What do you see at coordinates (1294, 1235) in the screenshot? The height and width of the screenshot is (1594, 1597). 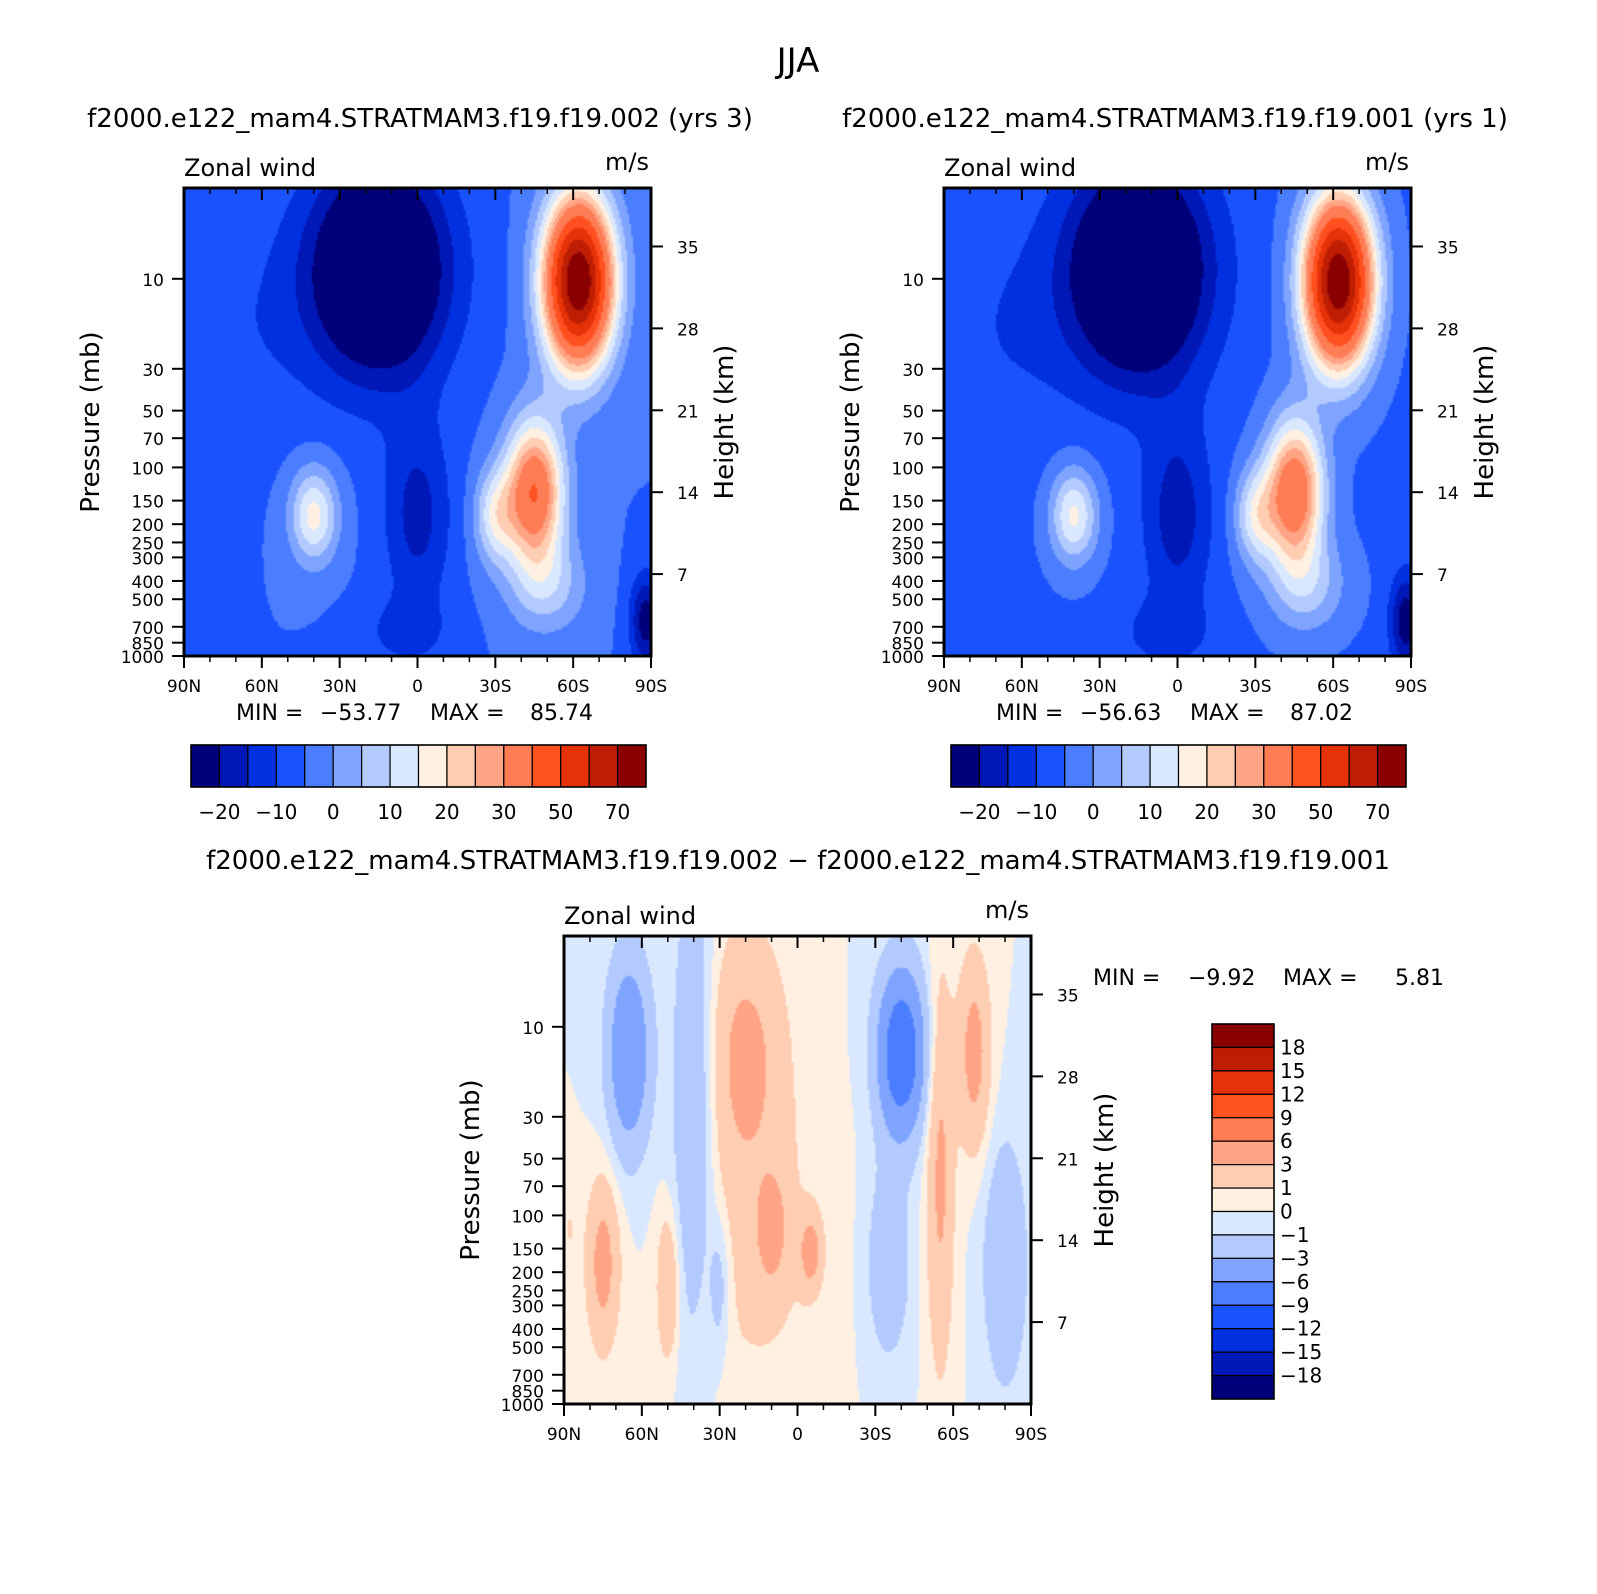 I see `colorbar-label: −1` at bounding box center [1294, 1235].